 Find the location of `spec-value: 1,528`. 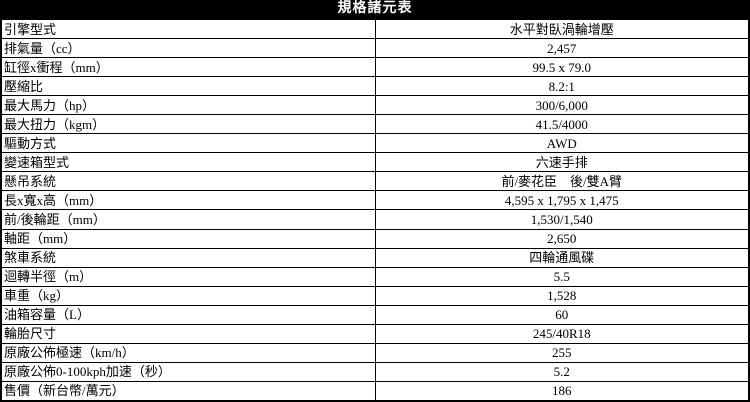

spec-value: 1,528 is located at coordinates (562, 295).